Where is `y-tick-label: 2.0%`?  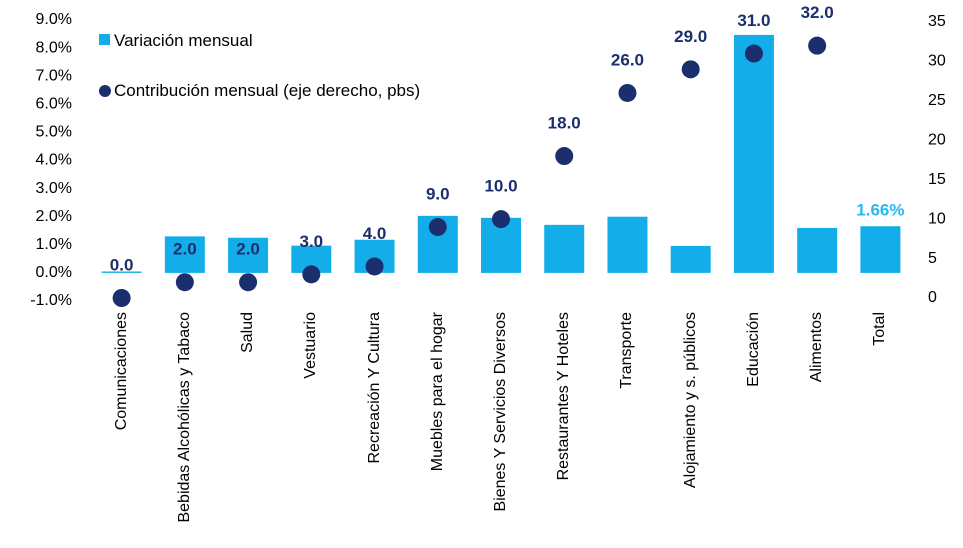 y-tick-label: 2.0% is located at coordinates (54, 216).